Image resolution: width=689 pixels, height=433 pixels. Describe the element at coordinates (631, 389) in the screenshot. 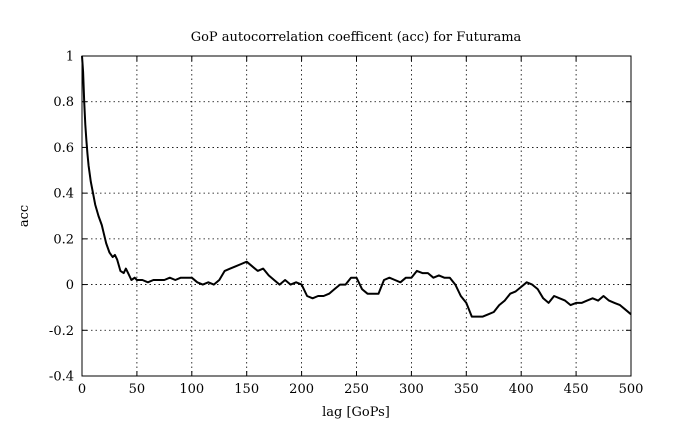

I see `x-tick-label: 500` at that location.